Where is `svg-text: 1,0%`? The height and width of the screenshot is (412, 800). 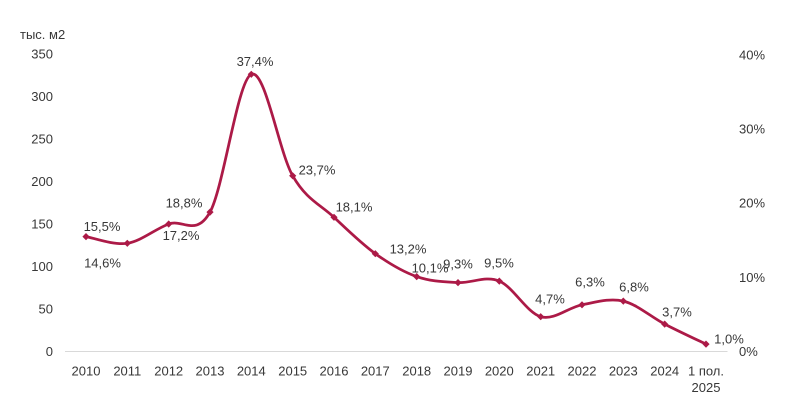 svg-text: 1,0% is located at coordinates (729, 339).